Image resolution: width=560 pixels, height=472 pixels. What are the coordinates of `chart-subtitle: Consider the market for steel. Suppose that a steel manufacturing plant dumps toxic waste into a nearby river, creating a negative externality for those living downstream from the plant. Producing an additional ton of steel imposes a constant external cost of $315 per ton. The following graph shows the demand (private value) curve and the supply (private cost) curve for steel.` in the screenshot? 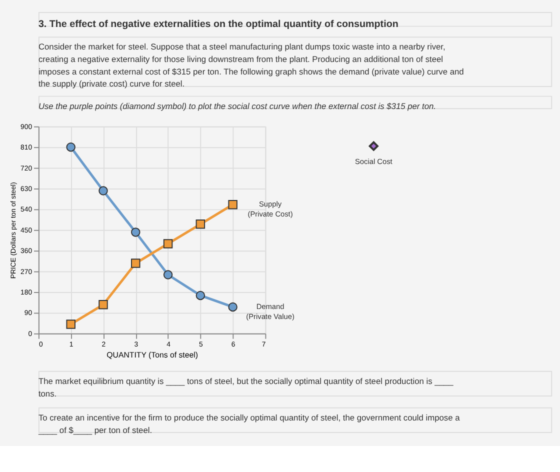 It's located at (251, 65).